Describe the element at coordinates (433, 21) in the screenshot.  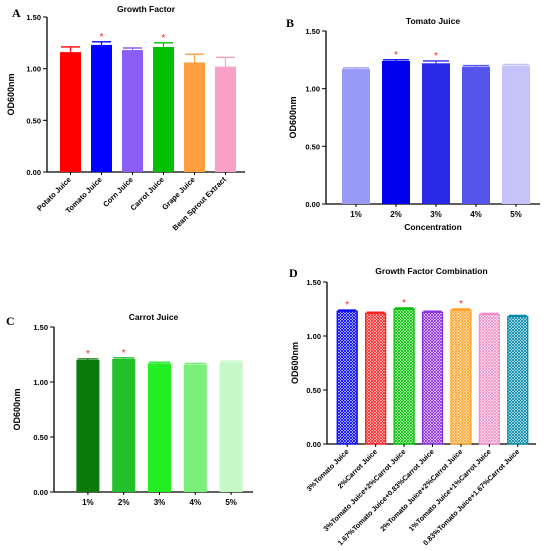
I see `chart-title: Tomato Juice` at that location.